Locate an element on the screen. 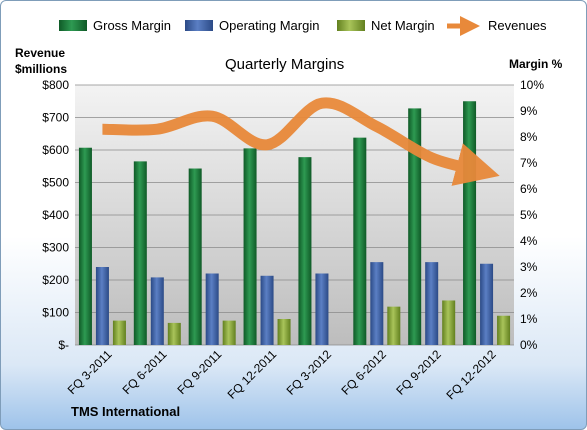  revenues-line-group is located at coordinates (301, 141).